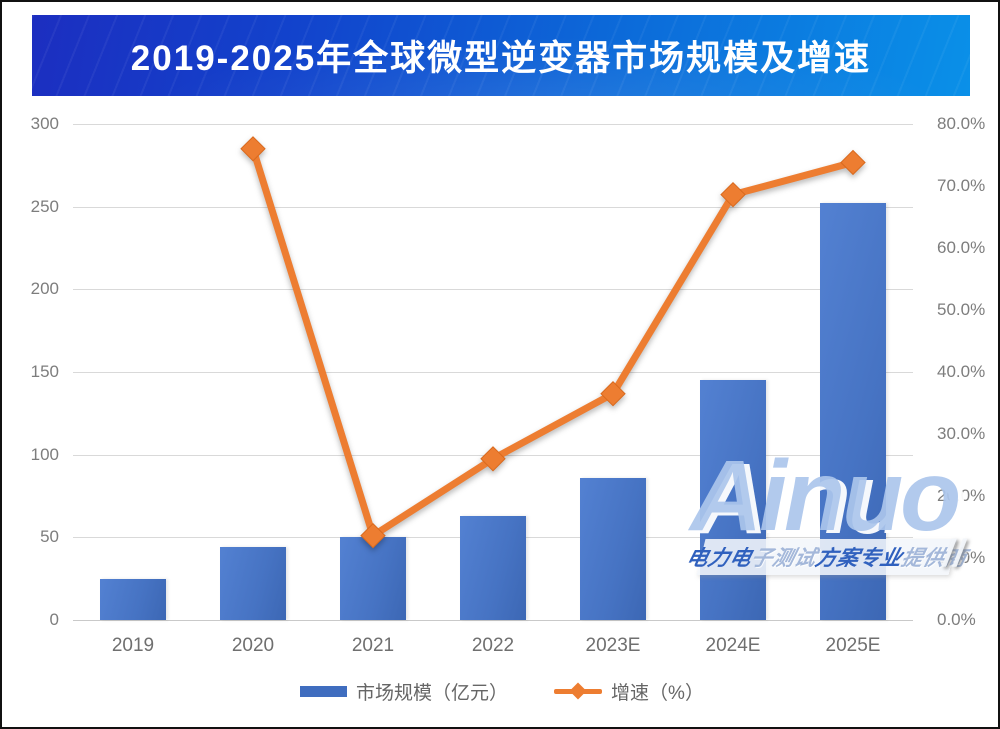 This screenshot has width=1000, height=729. What do you see at coordinates (253, 583) in the screenshot?
I see `bar-2020` at bounding box center [253, 583].